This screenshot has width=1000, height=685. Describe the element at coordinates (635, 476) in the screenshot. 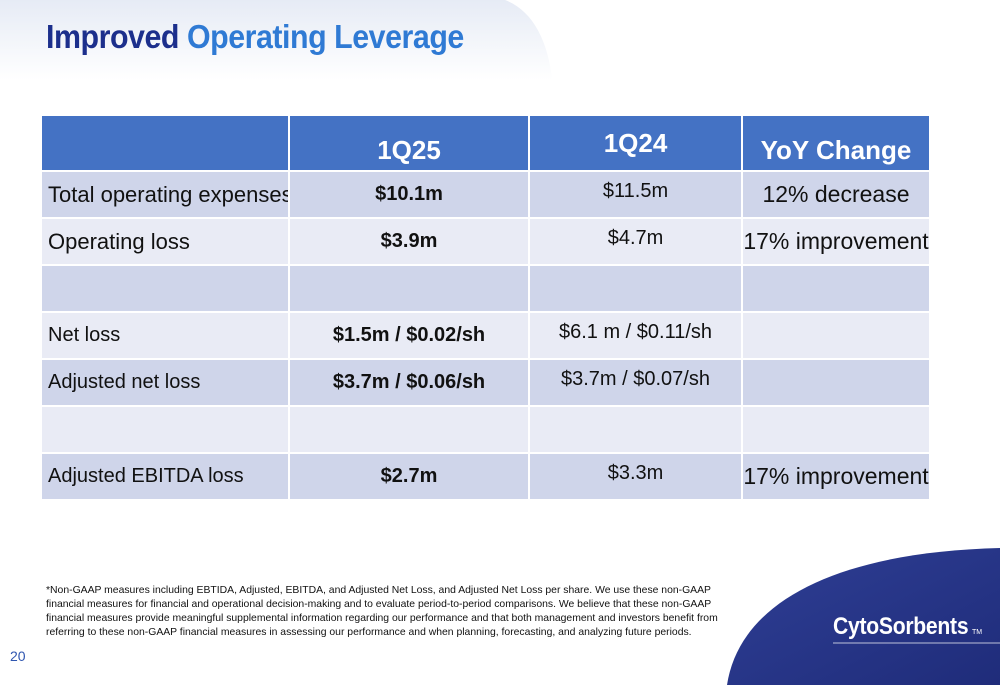

I see `value-1q24: $3.3m` at that location.